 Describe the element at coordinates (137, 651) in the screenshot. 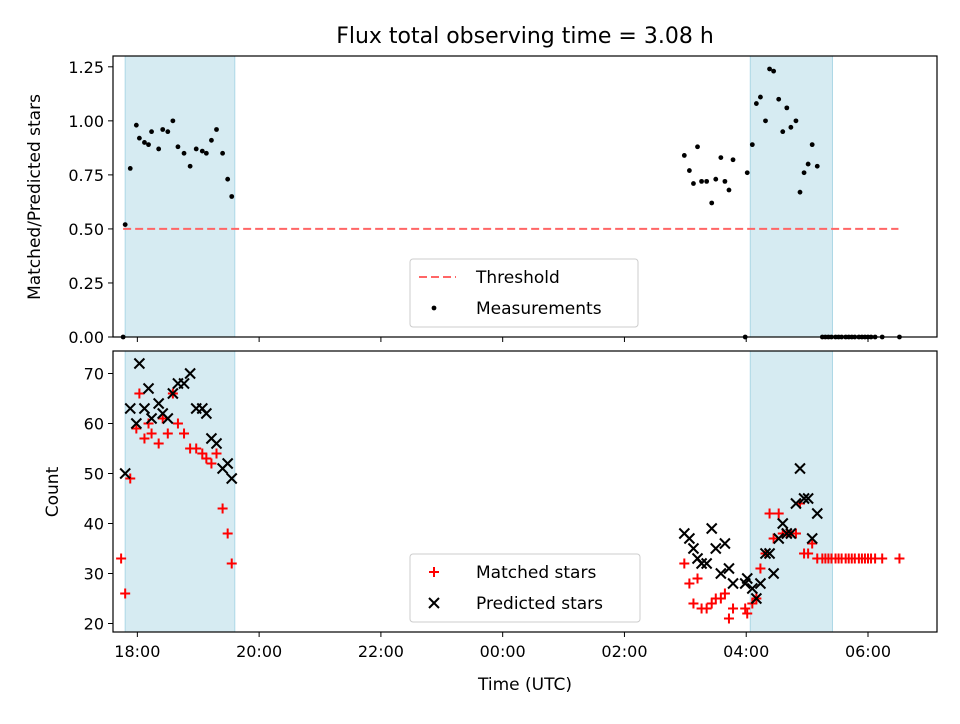

I see `x-tick-label: 18:00` at that location.